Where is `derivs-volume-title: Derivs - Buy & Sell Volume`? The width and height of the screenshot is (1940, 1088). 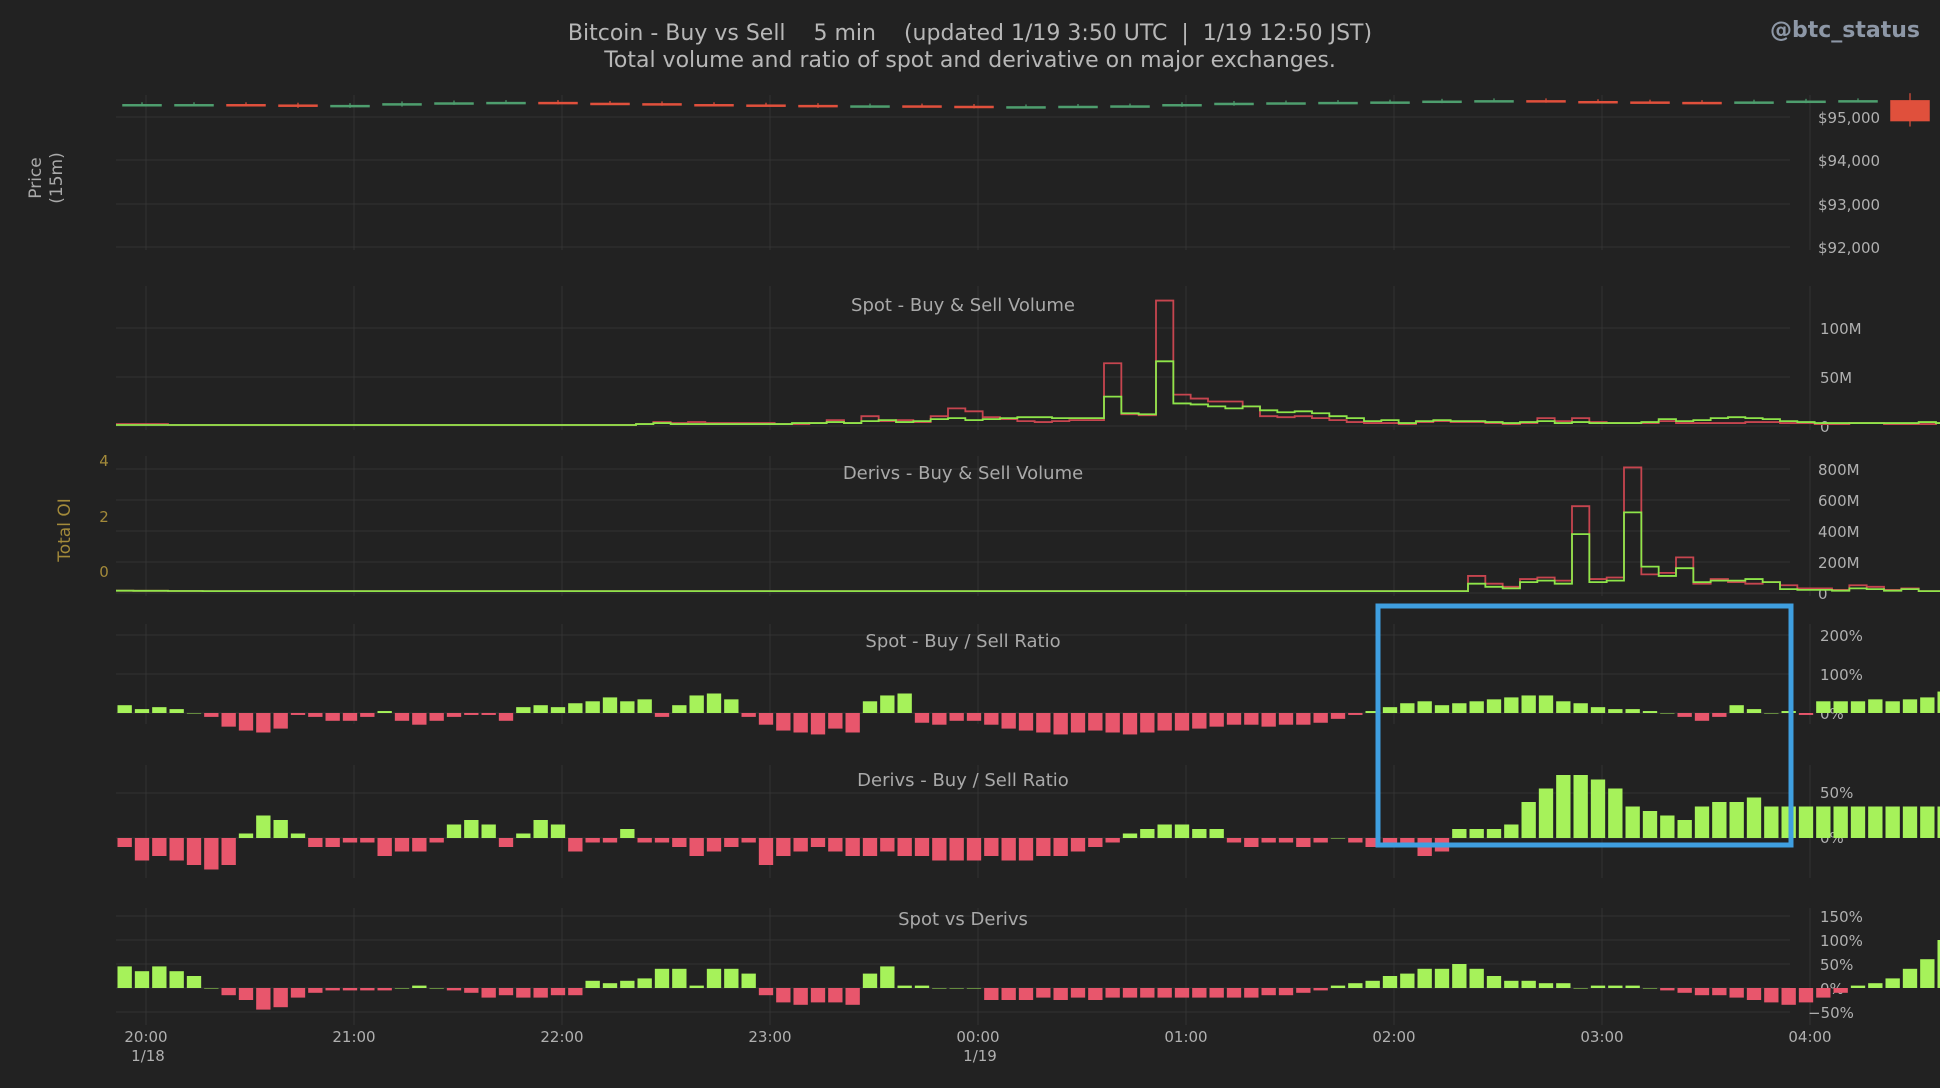 derivs-volume-title: Derivs - Buy & Sell Volume is located at coordinates (963, 473).